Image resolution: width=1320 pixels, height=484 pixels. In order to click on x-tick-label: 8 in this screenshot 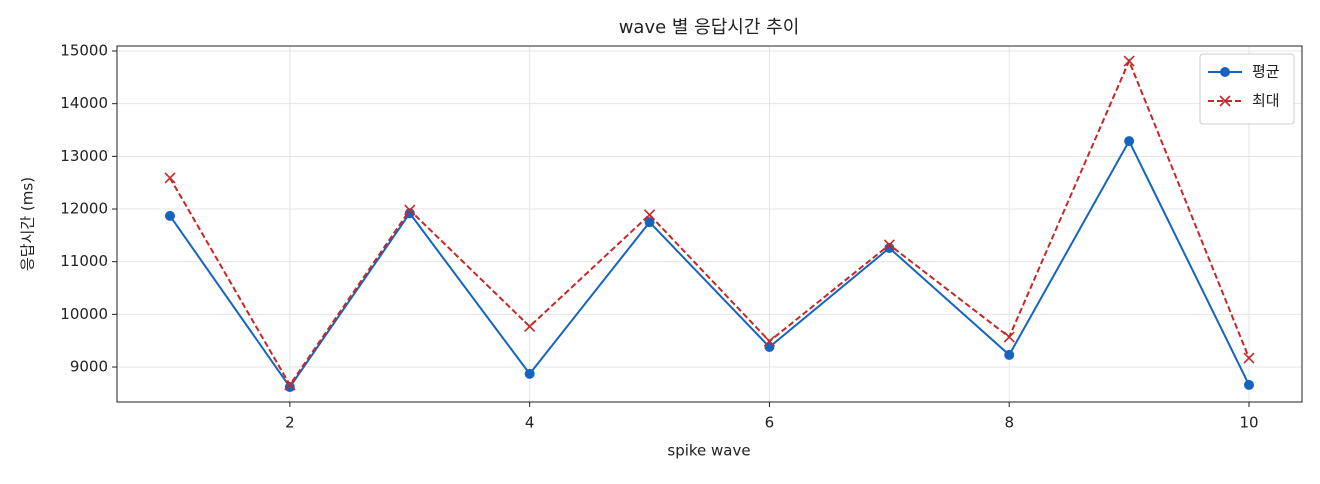, I will do `click(1009, 423)`.